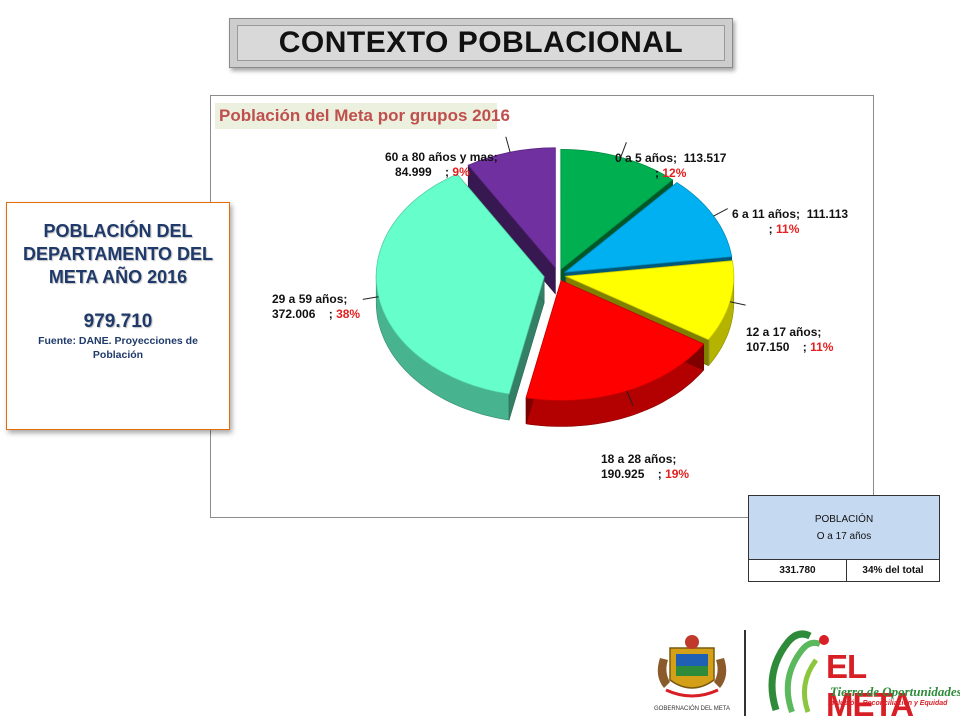 This screenshot has width=960, height=724. Describe the element at coordinates (413, 172) in the screenshot. I see `pie-label-5-value: 84.999` at that location.